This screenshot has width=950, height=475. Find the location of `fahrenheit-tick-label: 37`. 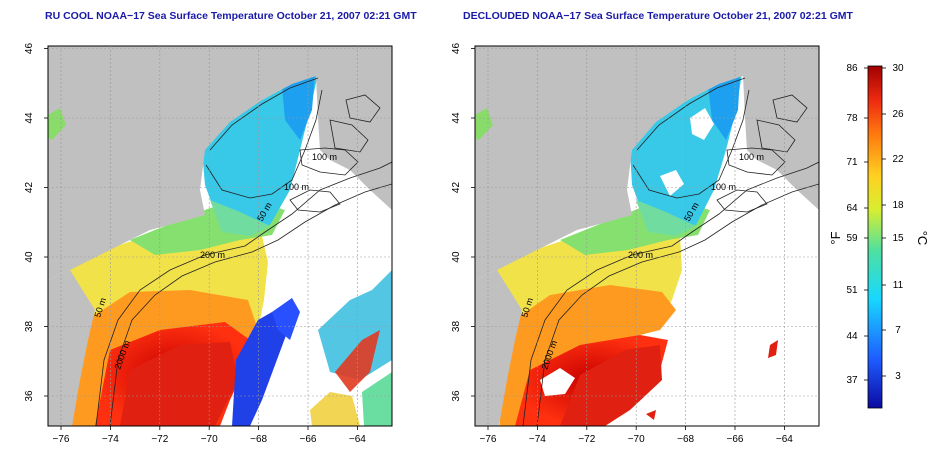

fahrenheit-tick-label: 37 is located at coordinates (852, 380).